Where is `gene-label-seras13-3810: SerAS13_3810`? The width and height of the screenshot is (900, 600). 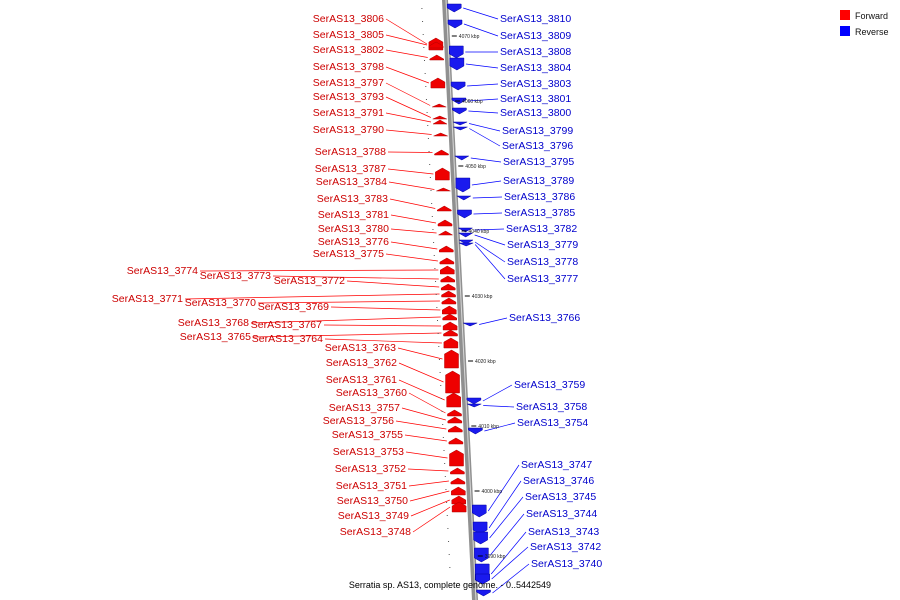 gene-label-seras13-3810: SerAS13_3810 is located at coordinates (535, 19).